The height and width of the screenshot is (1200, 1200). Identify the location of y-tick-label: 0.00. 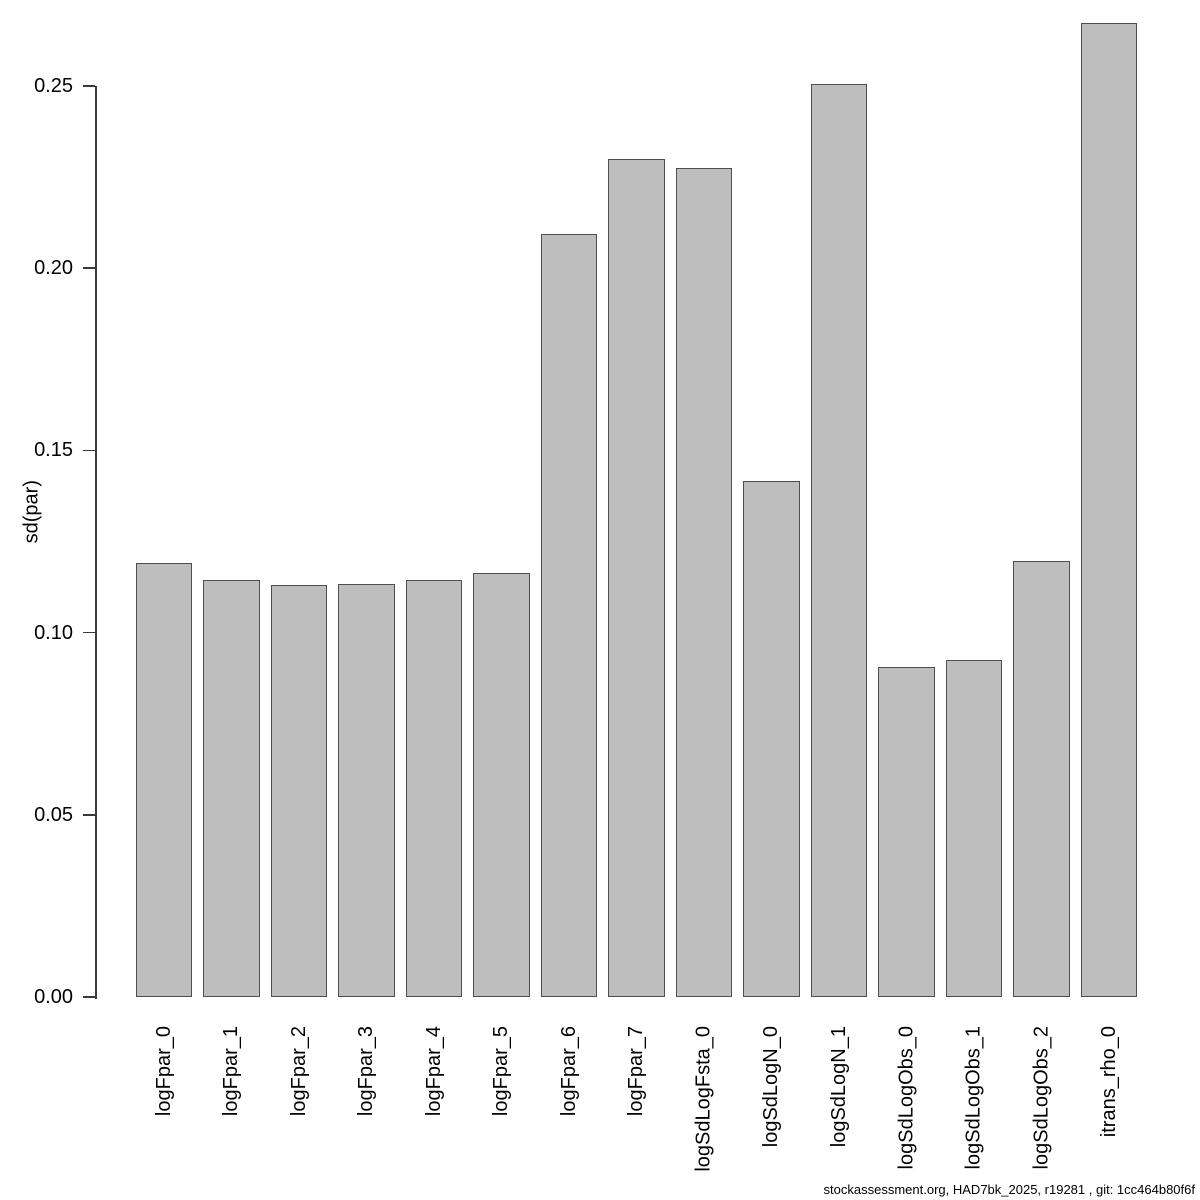
(53, 997).